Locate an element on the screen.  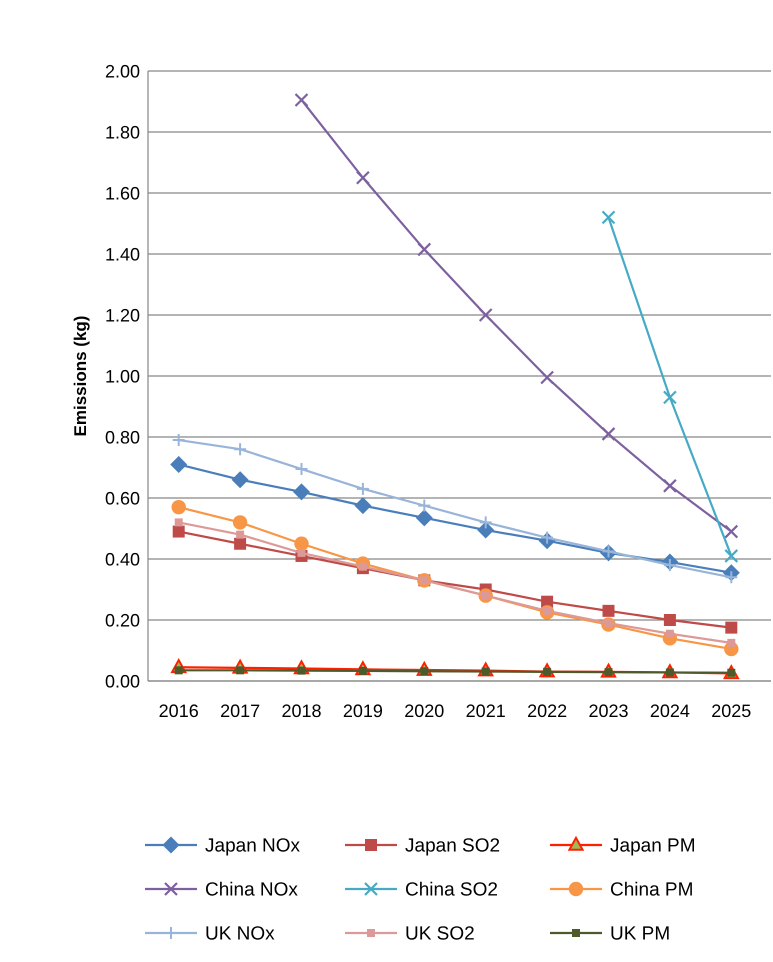
y-tick-label: 0.60 is located at coordinates (122, 498).